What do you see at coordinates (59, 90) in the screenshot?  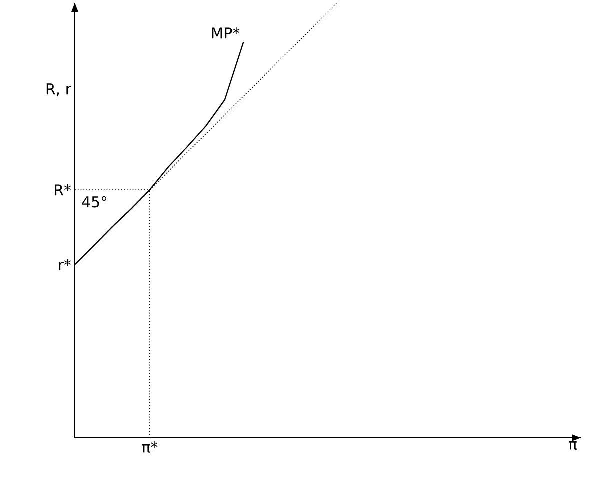 I see `y-axis-title: R, r` at bounding box center [59, 90].